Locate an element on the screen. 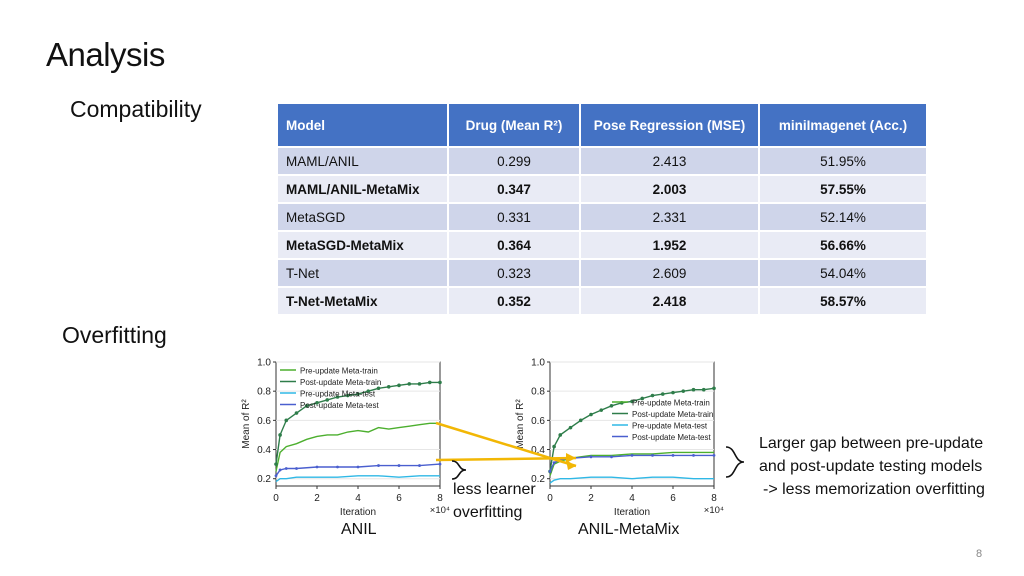 The height and width of the screenshot is (576, 1024). cell-drug: 0.331 is located at coordinates (514, 216).